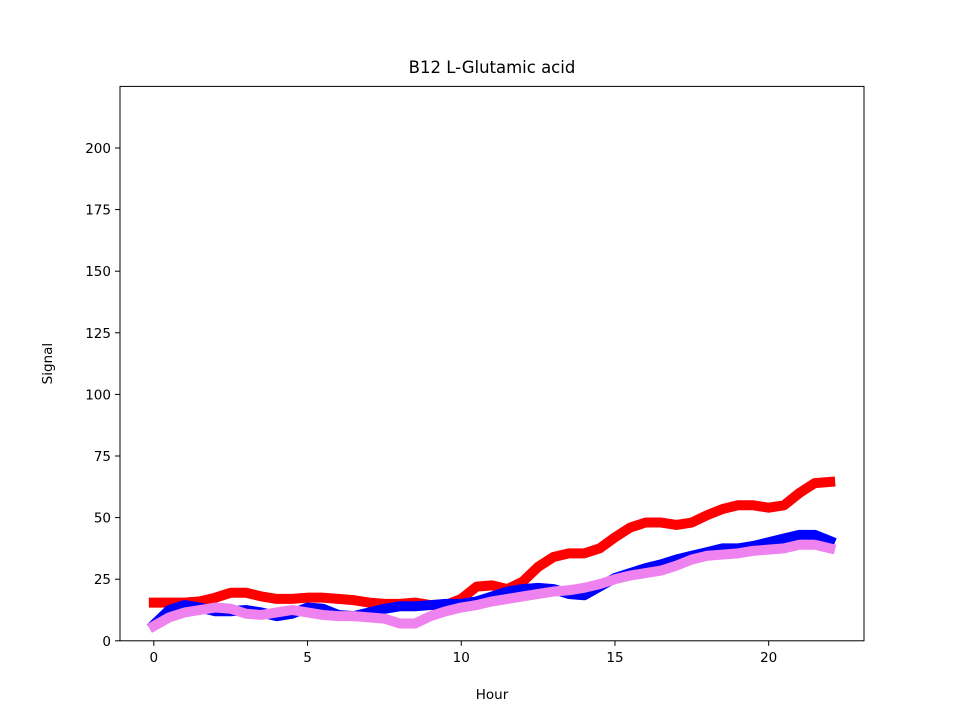 Image resolution: width=960 pixels, height=720 pixels. What do you see at coordinates (492, 67) in the screenshot?
I see `chart-title: B12 L-Glutamic acid` at bounding box center [492, 67].